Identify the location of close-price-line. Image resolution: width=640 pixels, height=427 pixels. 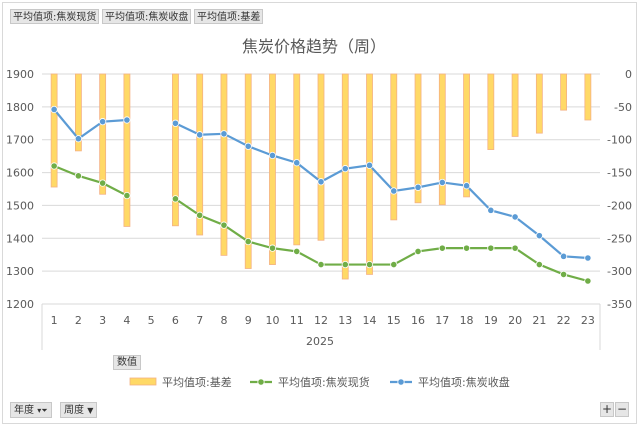
(90, 124).